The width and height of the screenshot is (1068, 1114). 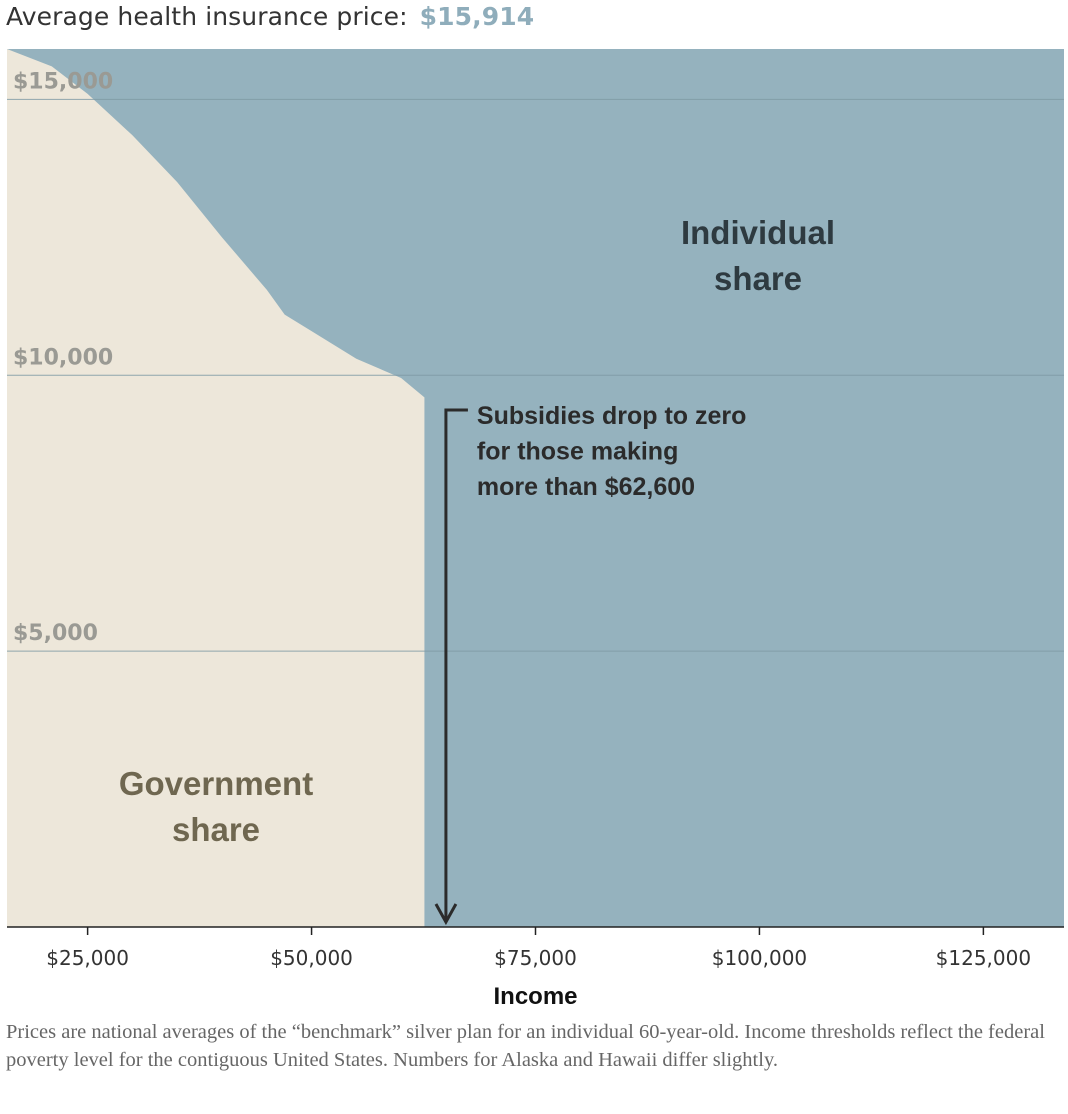 I want to click on title-label: Average health insurance price:, so click(x=207, y=16).